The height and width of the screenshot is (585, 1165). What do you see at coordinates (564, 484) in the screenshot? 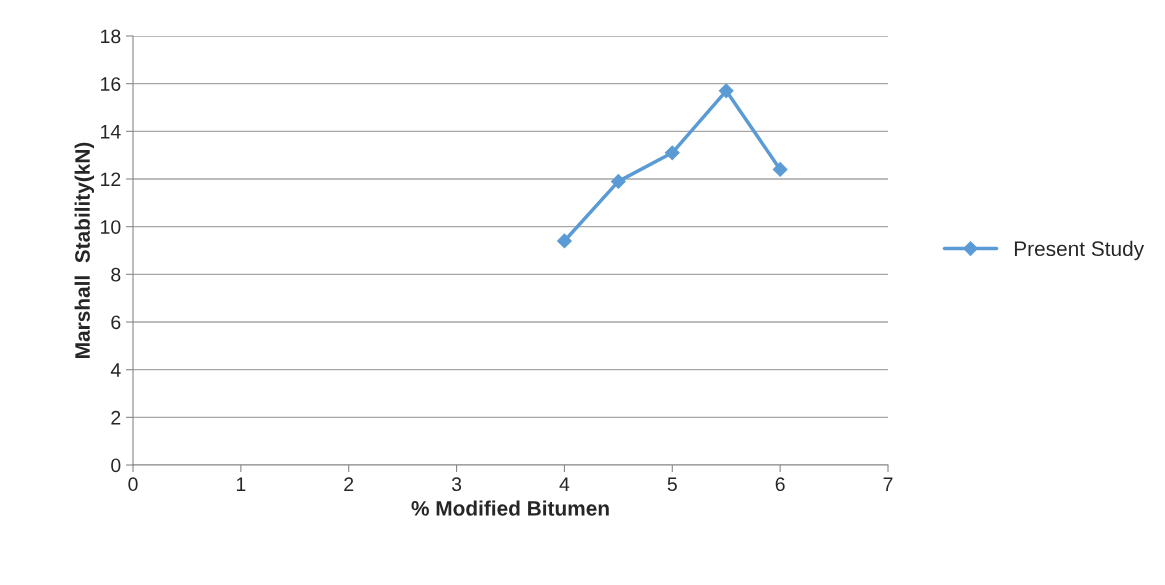
I see `x-tick-label: 4` at bounding box center [564, 484].